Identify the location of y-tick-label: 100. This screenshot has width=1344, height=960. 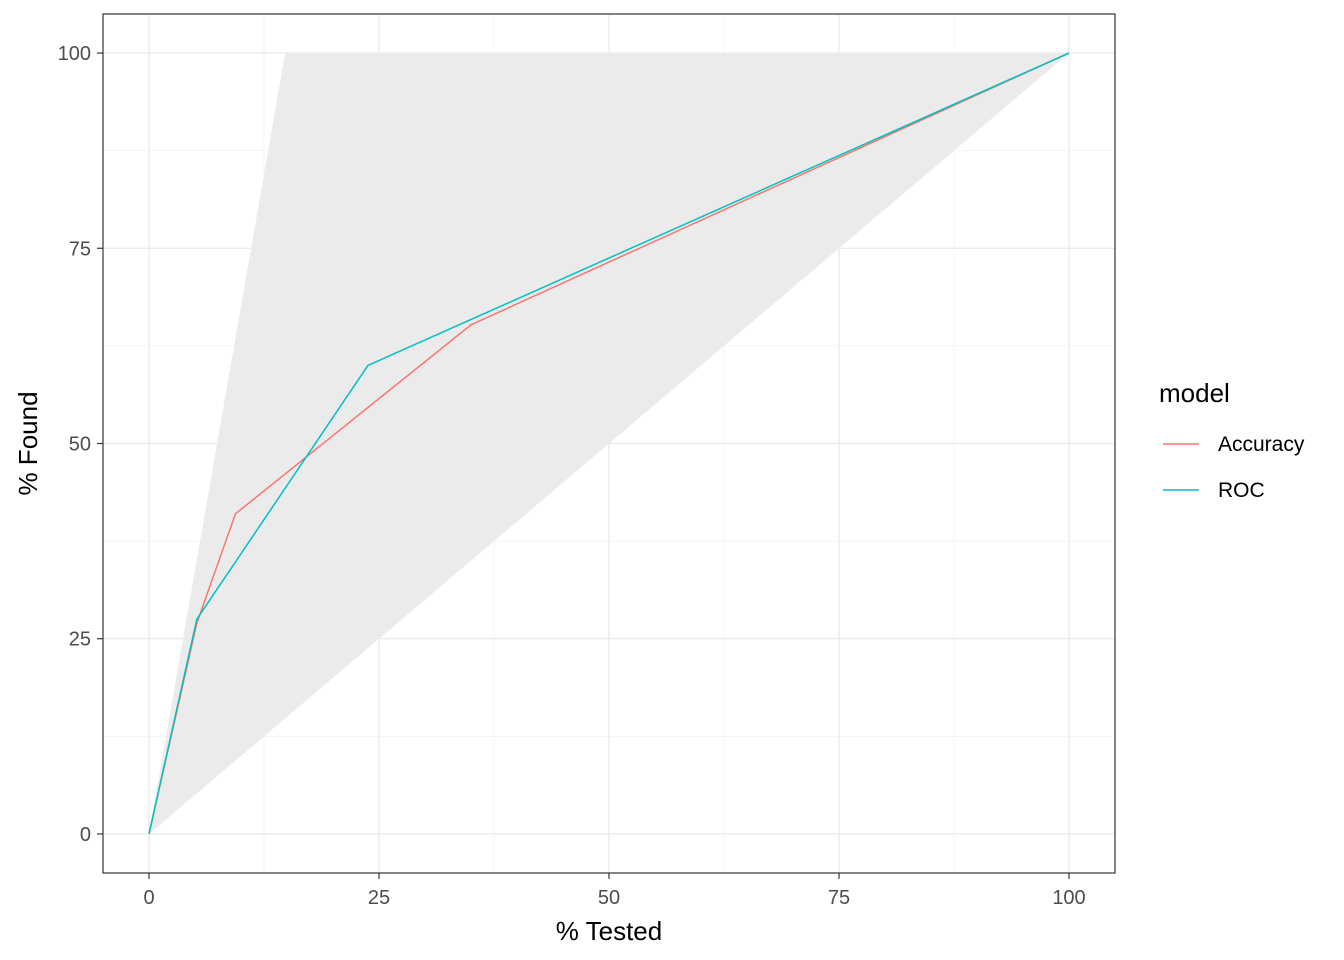
(74, 54).